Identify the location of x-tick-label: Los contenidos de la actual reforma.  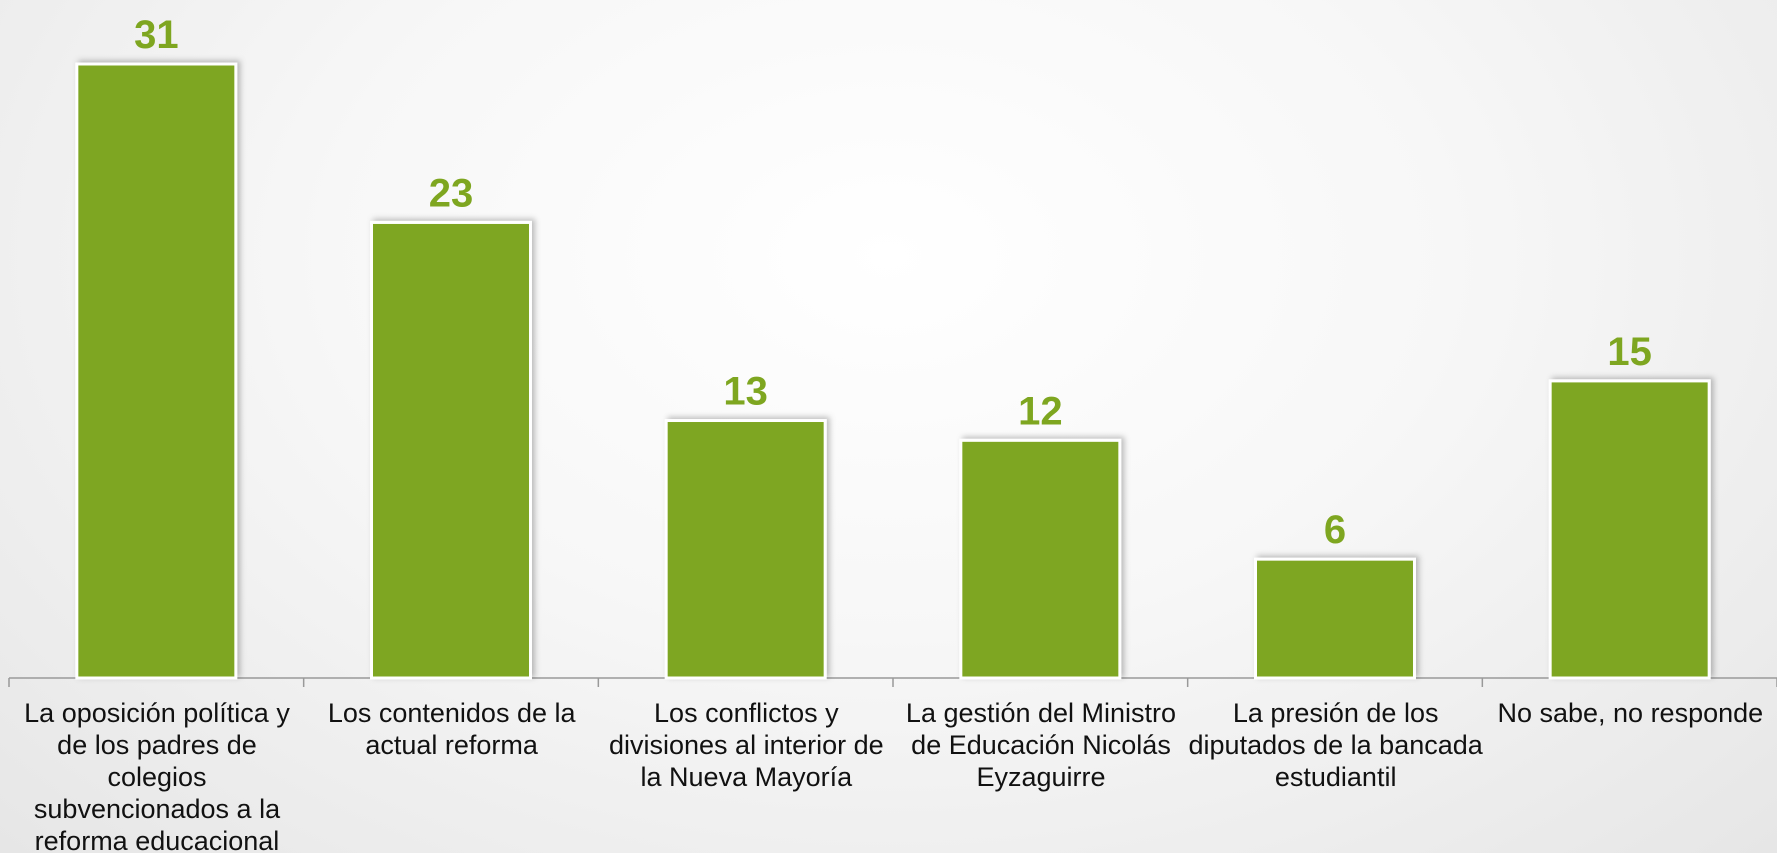
(451, 729).